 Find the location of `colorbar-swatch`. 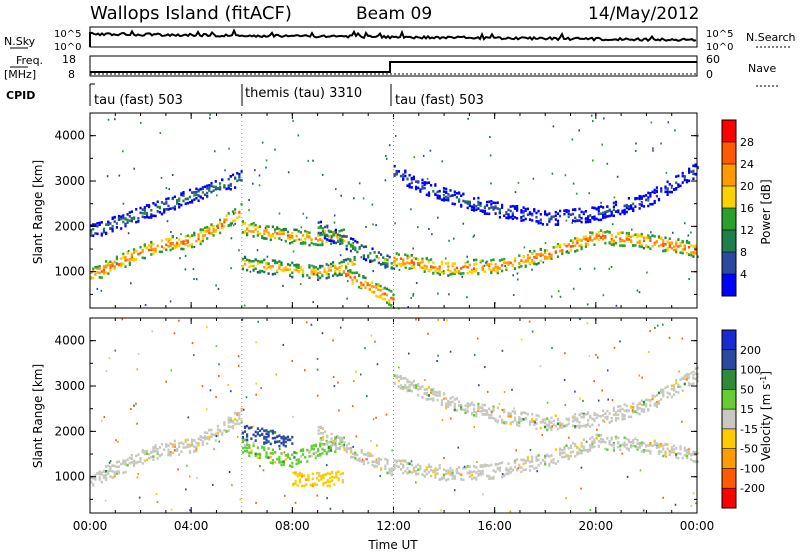

colorbar-swatch is located at coordinates (729, 498).